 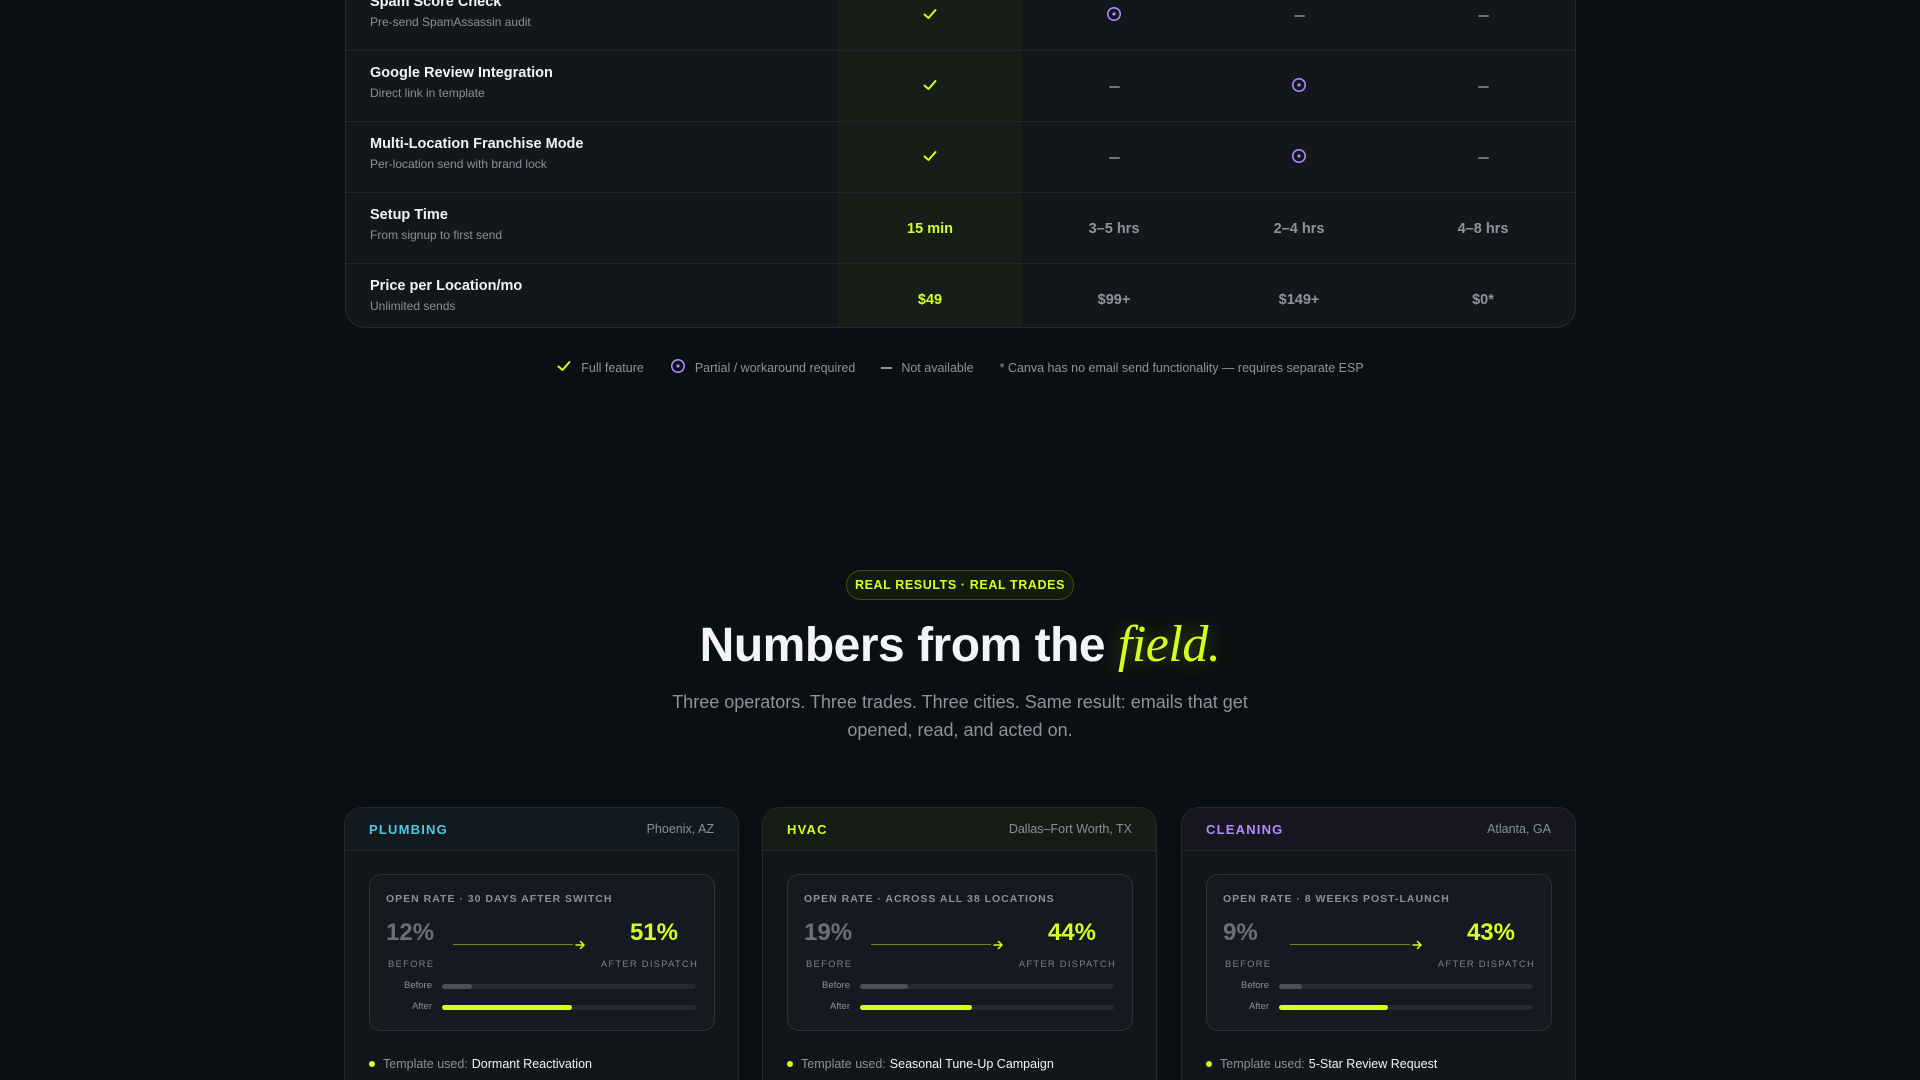 I want to click on feature-subtitle: Pre-send SpamAssassin audit, so click(x=450, y=22).